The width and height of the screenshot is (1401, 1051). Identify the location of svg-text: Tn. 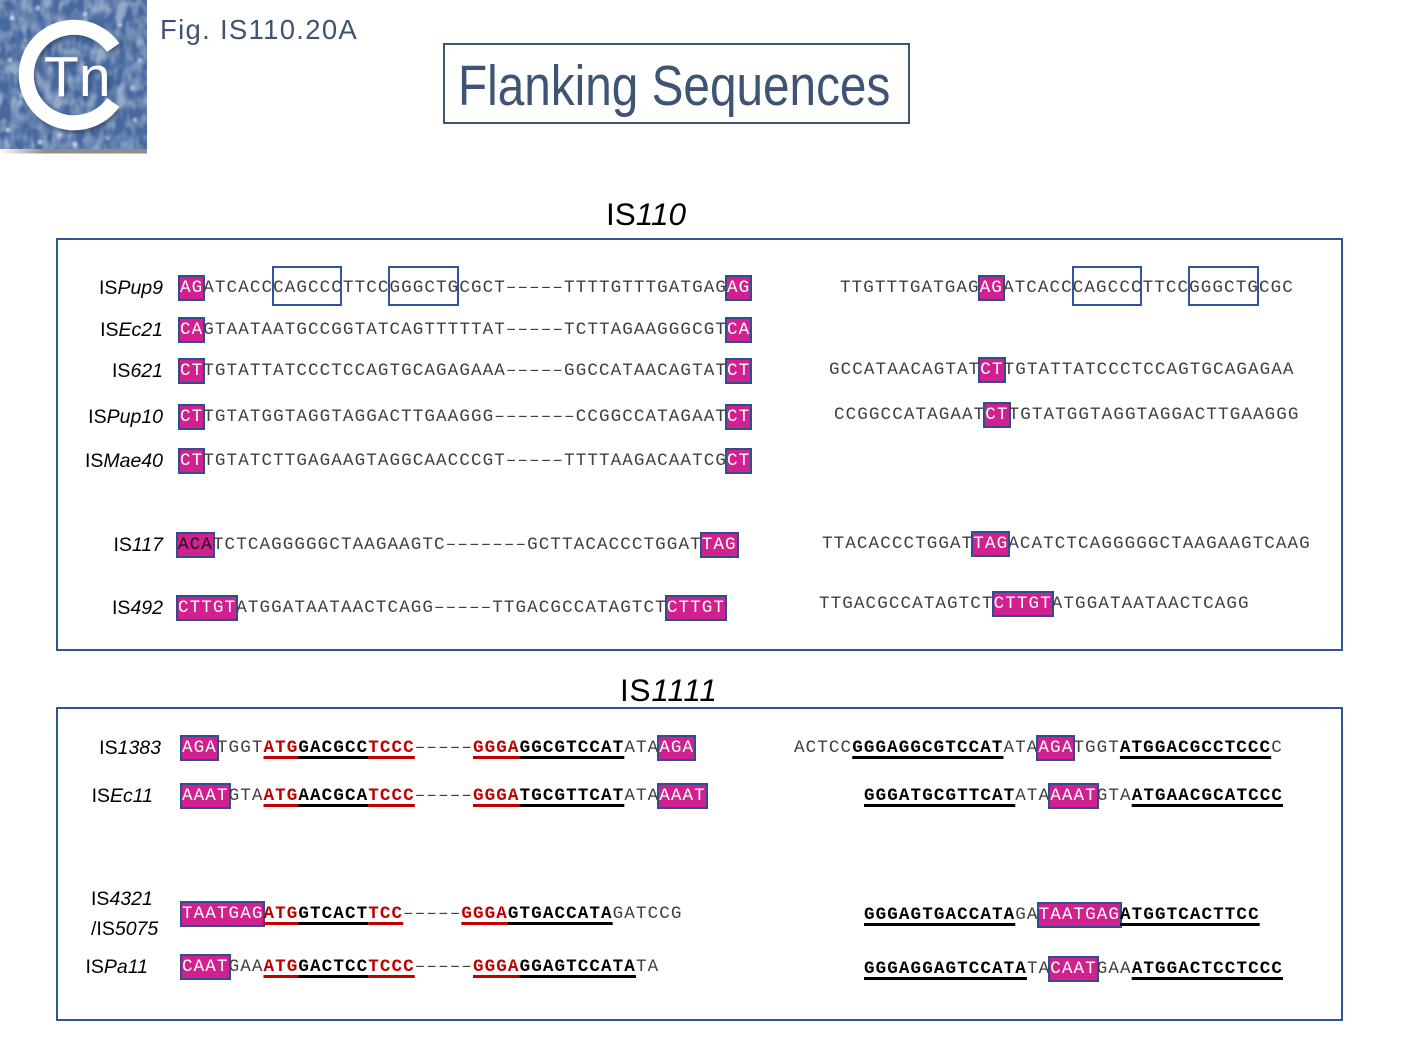
(77, 77).